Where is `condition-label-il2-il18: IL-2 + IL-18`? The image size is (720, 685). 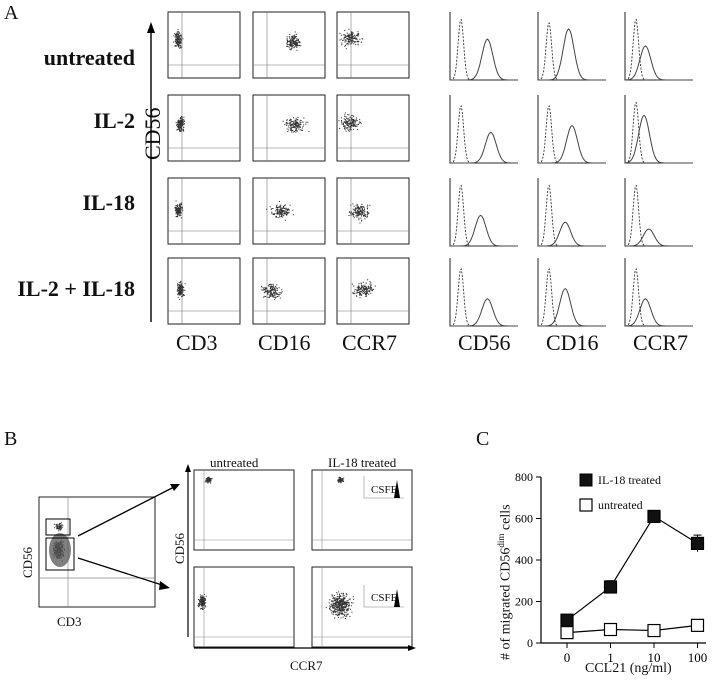
condition-label-il2-il18: IL-2 + IL-18 is located at coordinates (76, 288).